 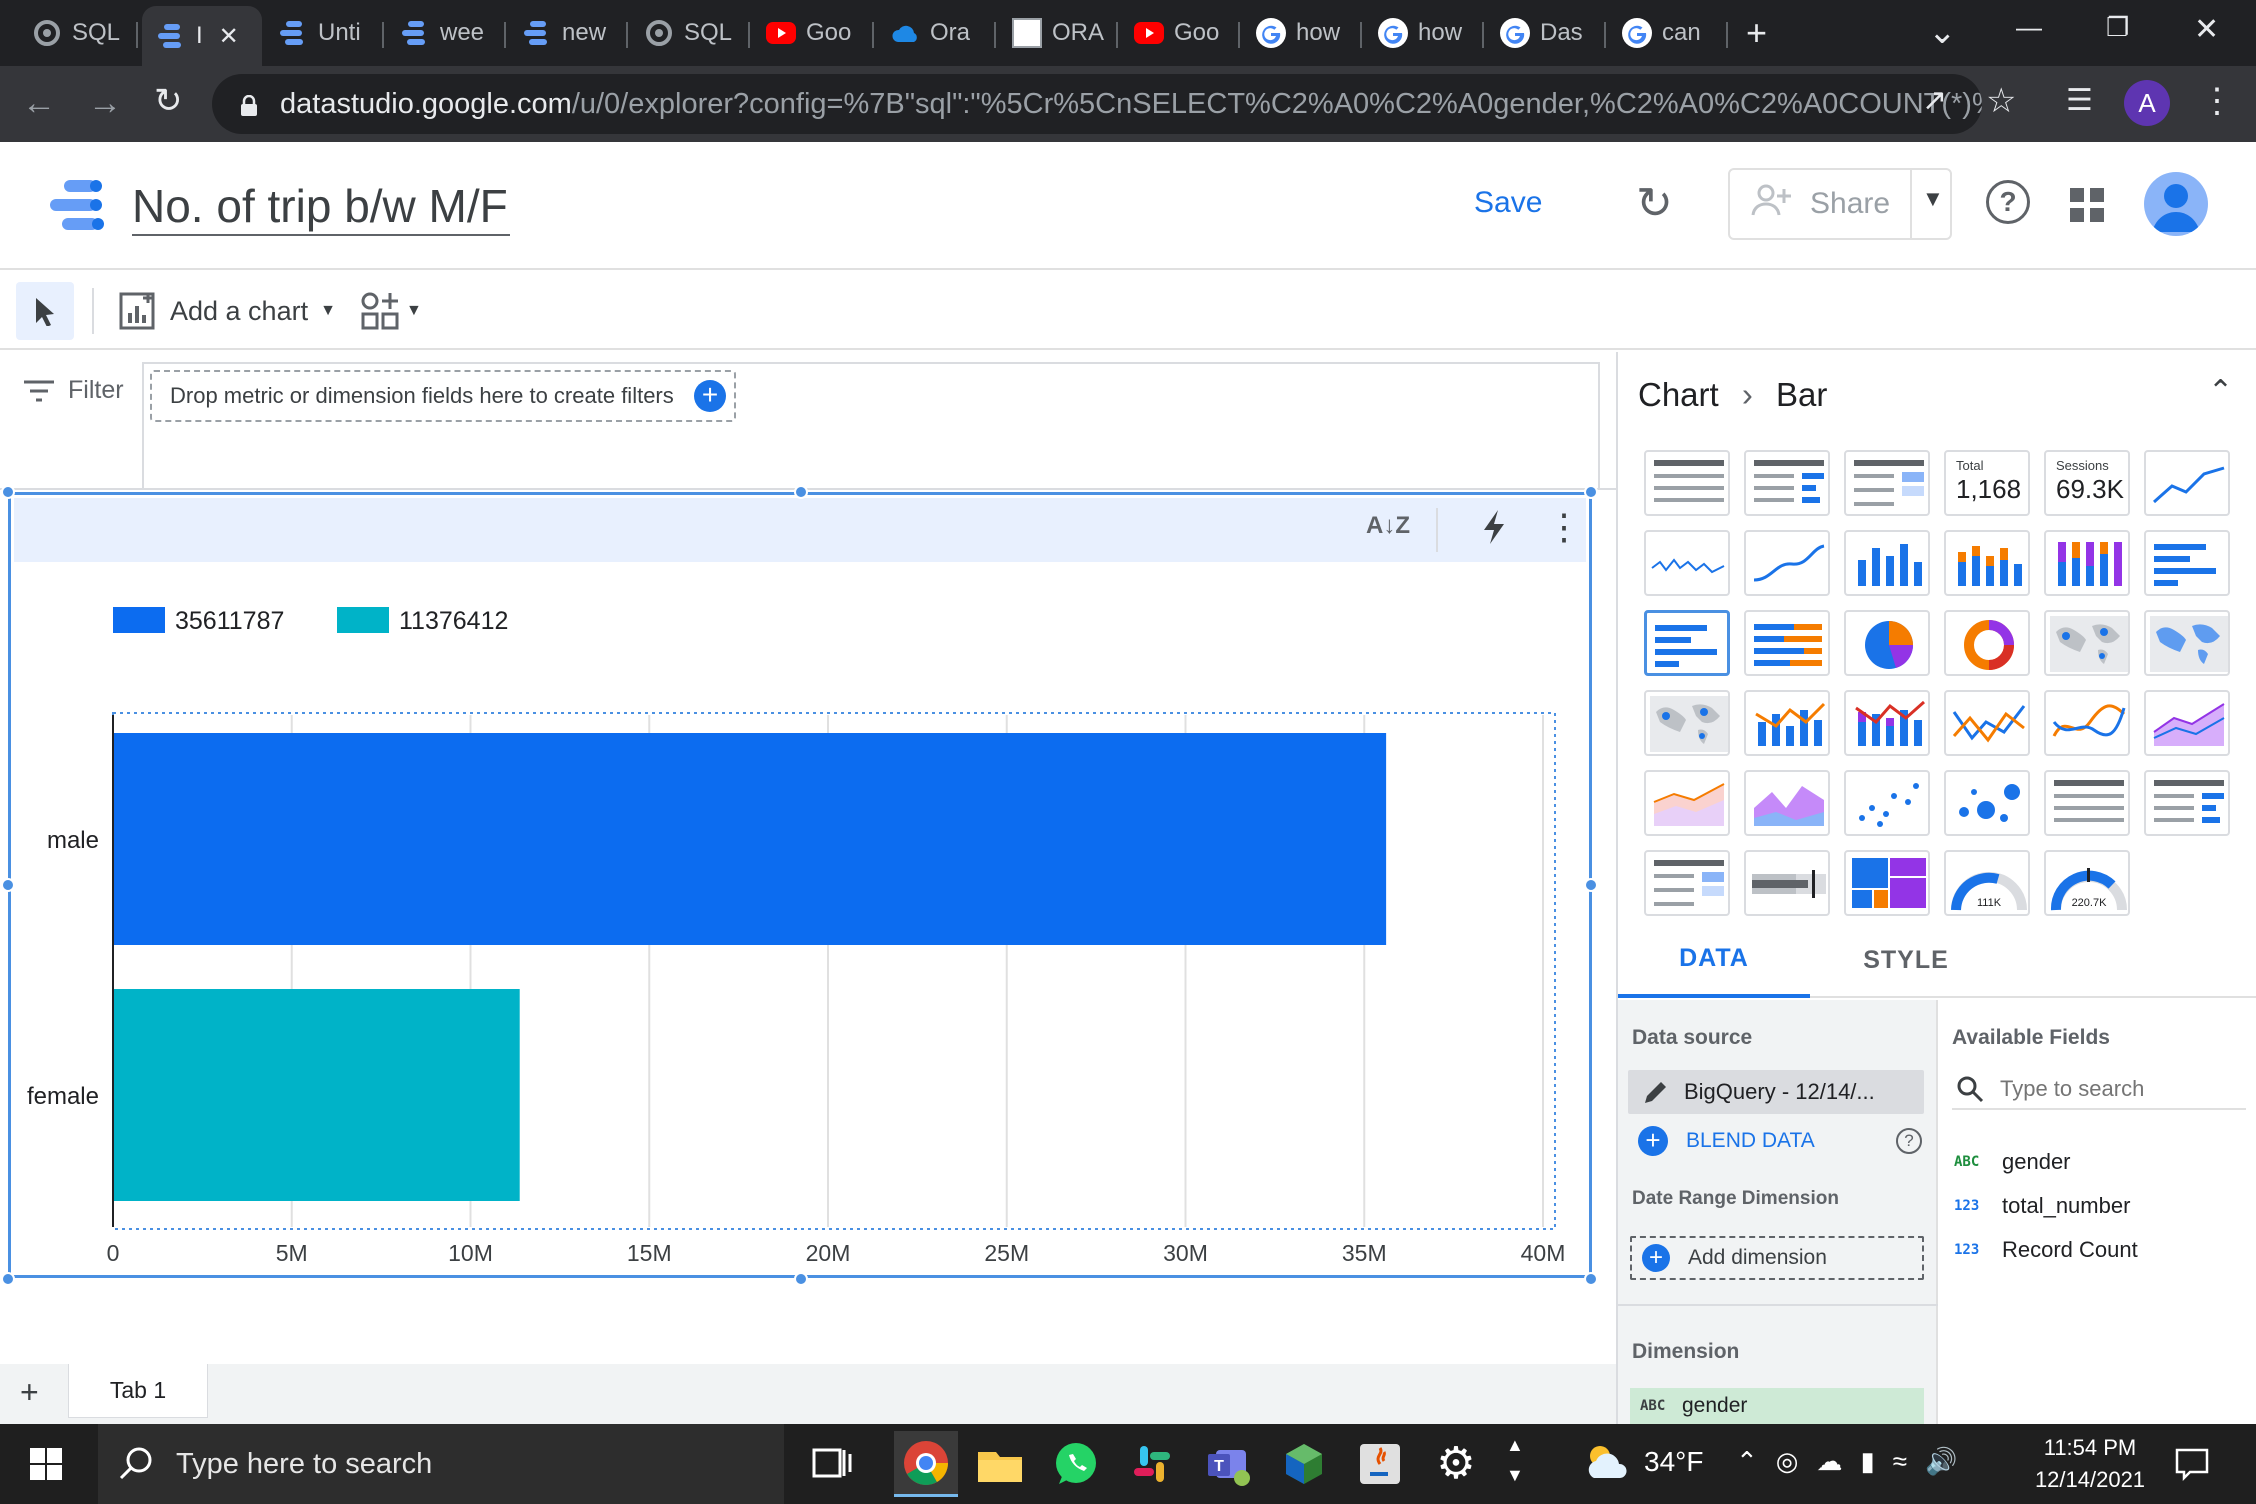 I want to click on help-icon: ?, so click(x=2008, y=202).